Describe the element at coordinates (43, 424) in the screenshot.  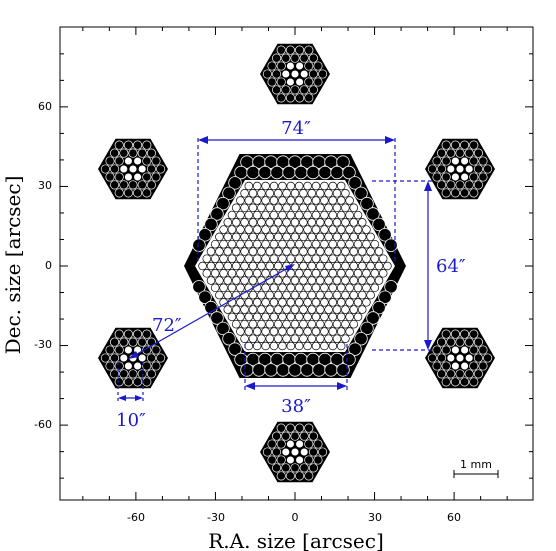
I see `y-tick-label: -60` at that location.